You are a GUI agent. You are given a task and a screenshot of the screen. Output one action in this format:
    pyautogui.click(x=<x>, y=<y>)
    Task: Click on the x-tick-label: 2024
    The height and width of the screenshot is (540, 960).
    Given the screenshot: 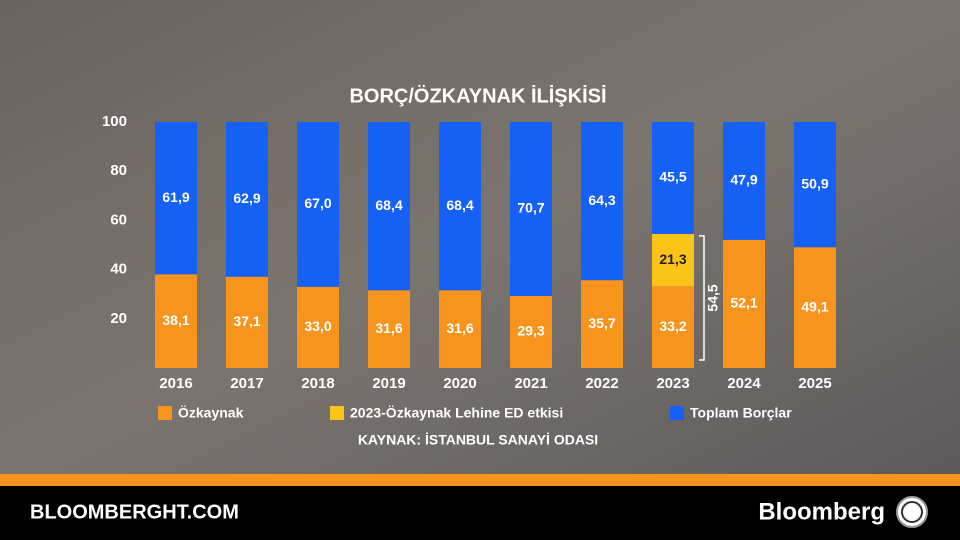 What is the action you would take?
    pyautogui.click(x=744, y=383)
    